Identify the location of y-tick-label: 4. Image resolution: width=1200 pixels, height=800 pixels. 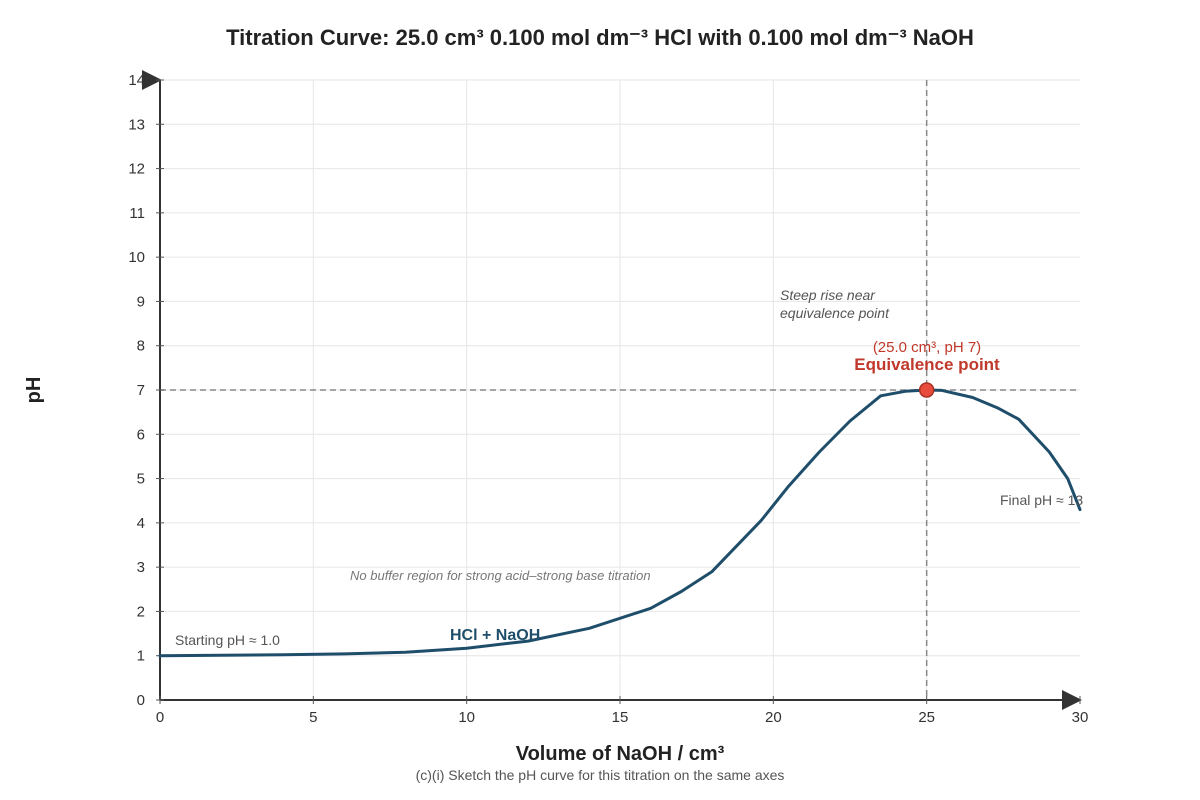
(141, 523).